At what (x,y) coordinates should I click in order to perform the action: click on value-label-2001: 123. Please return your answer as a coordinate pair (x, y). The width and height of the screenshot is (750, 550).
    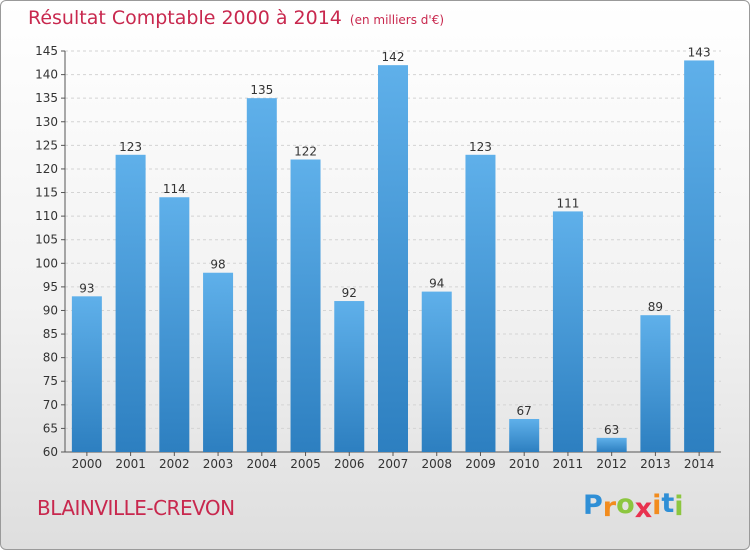
    Looking at the image, I should click on (130, 147).